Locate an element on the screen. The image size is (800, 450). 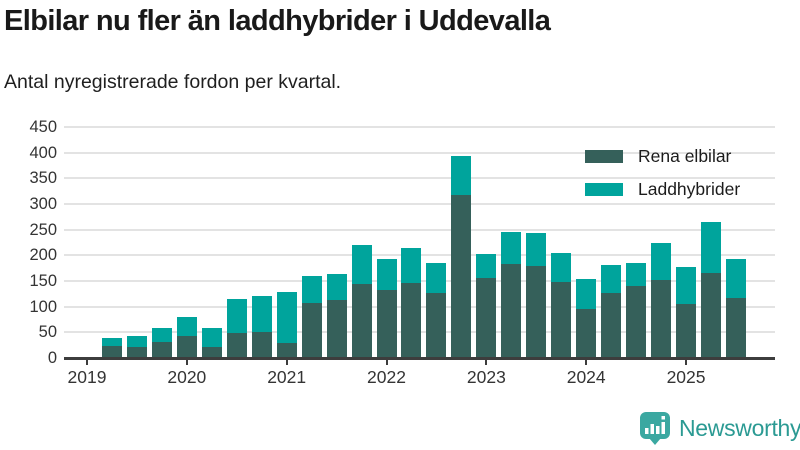
bar-2024-Q2-laddhybrider is located at coordinates (611, 279).